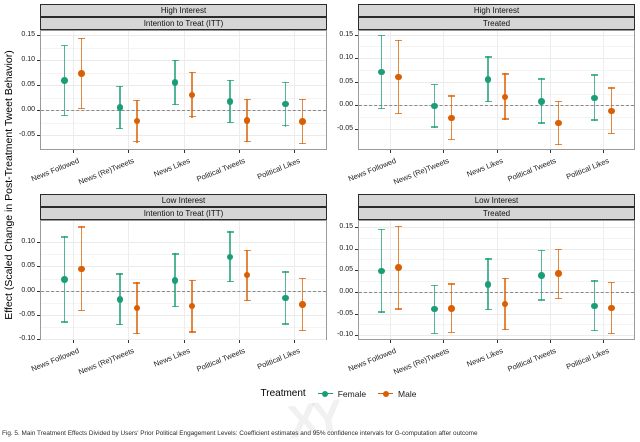 The image size is (640, 442). I want to click on strip-col-treated: Treated, so click(496, 213).